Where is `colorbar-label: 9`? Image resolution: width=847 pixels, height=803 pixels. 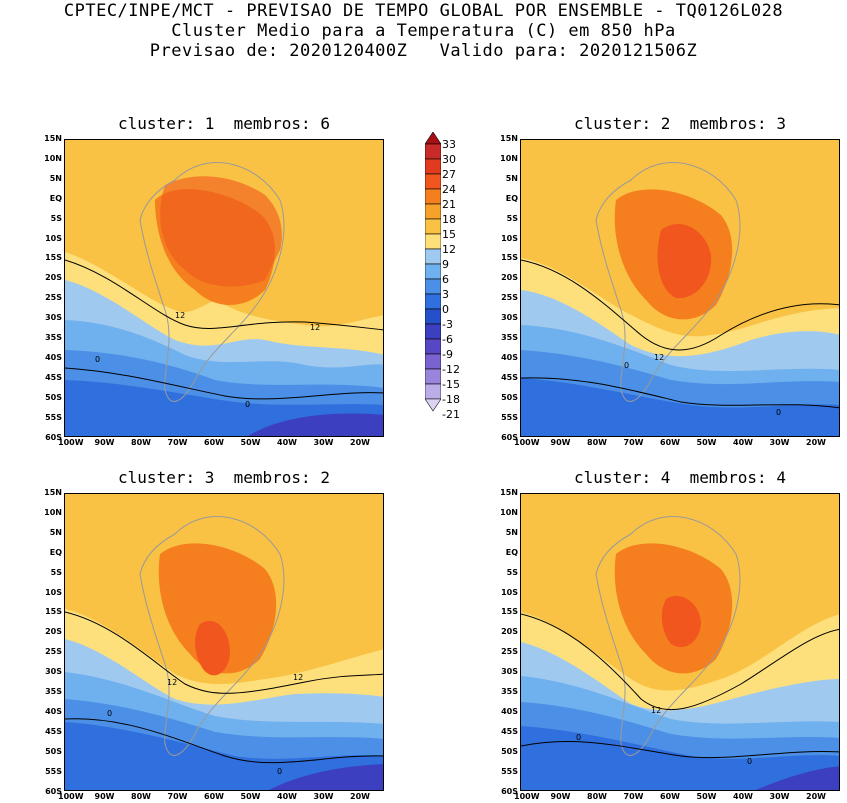 colorbar-label: 9 is located at coordinates (445, 264).